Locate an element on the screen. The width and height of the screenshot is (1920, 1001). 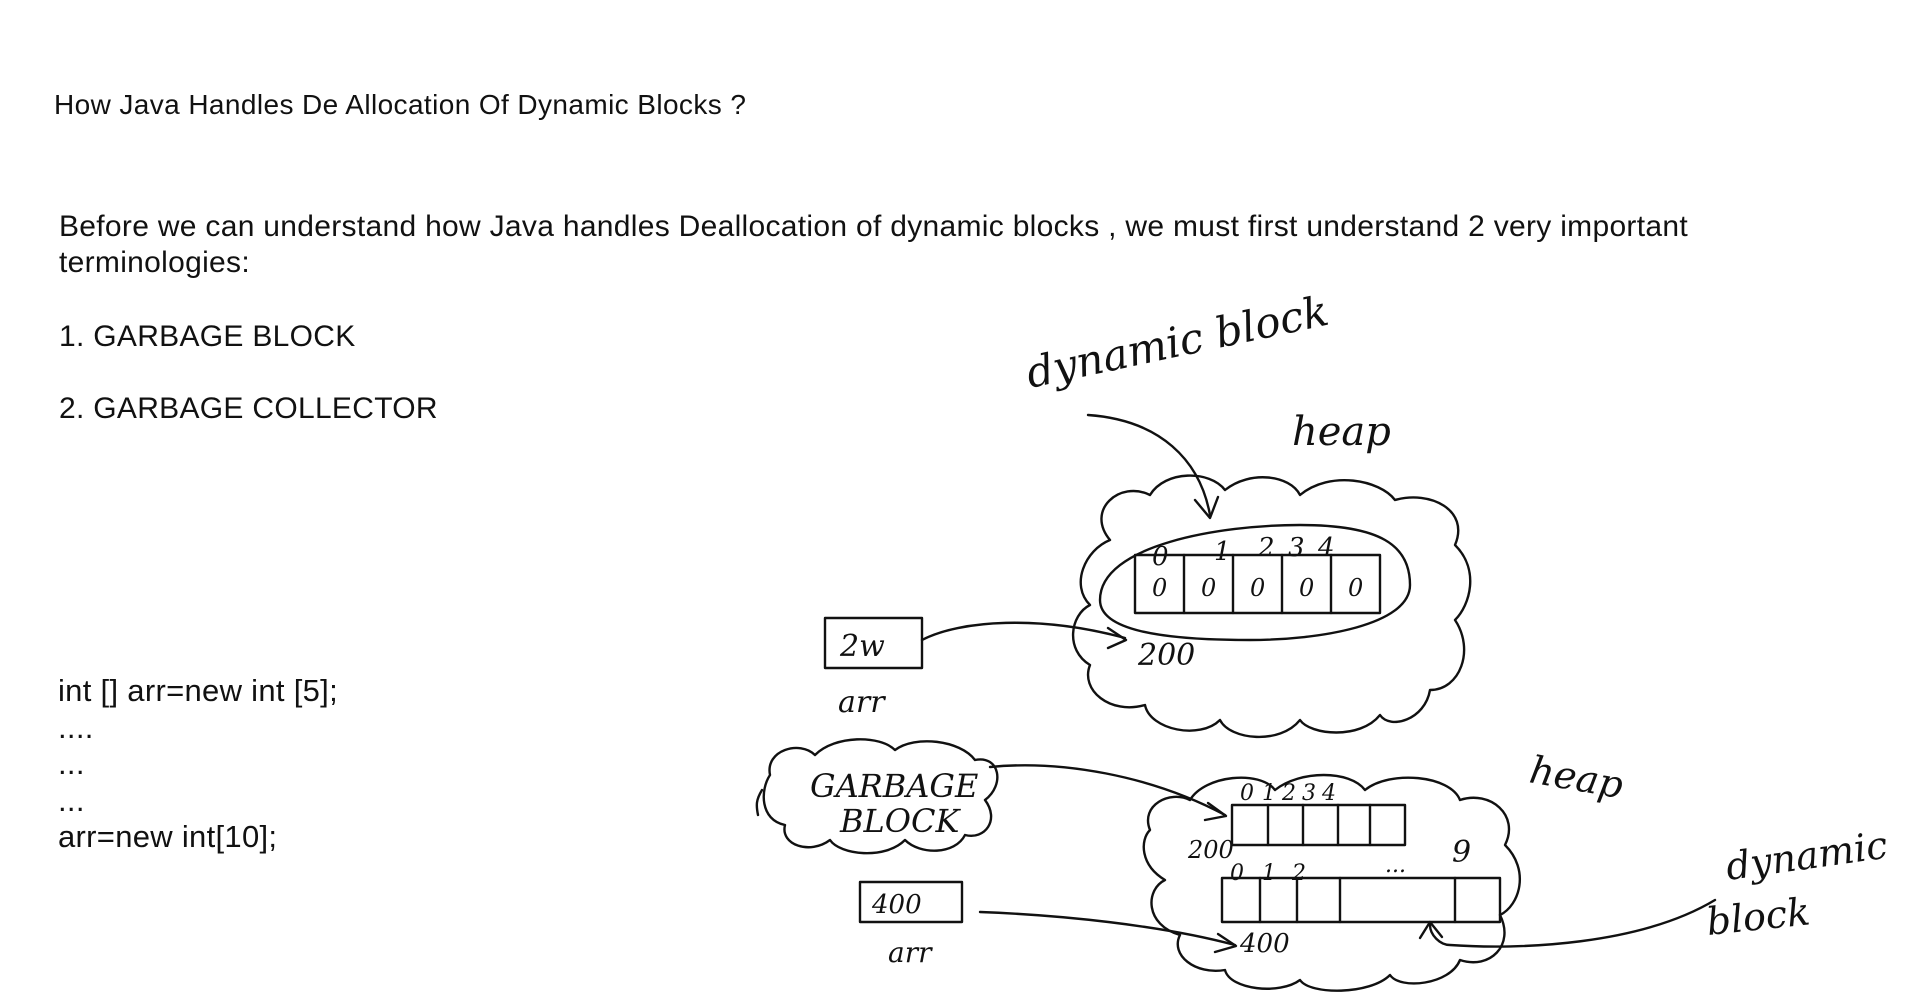
big-index-row: 0 1 2 ... 9 is located at coordinates (1350, 860).